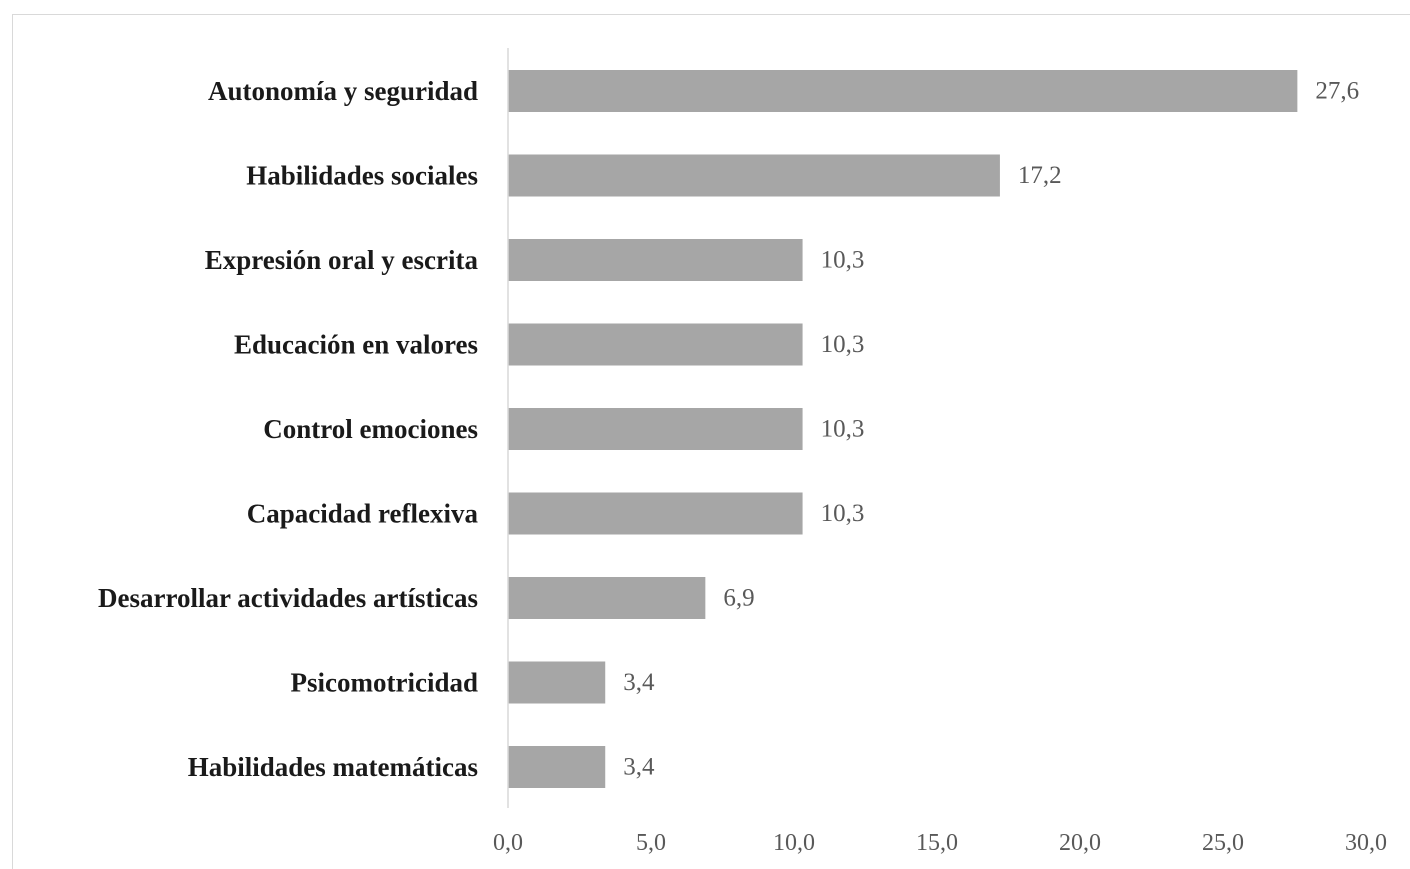 The height and width of the screenshot is (869, 1410). Describe the element at coordinates (362, 176) in the screenshot. I see `category-label-habilidades-sociales: Habilidades sociales` at that location.